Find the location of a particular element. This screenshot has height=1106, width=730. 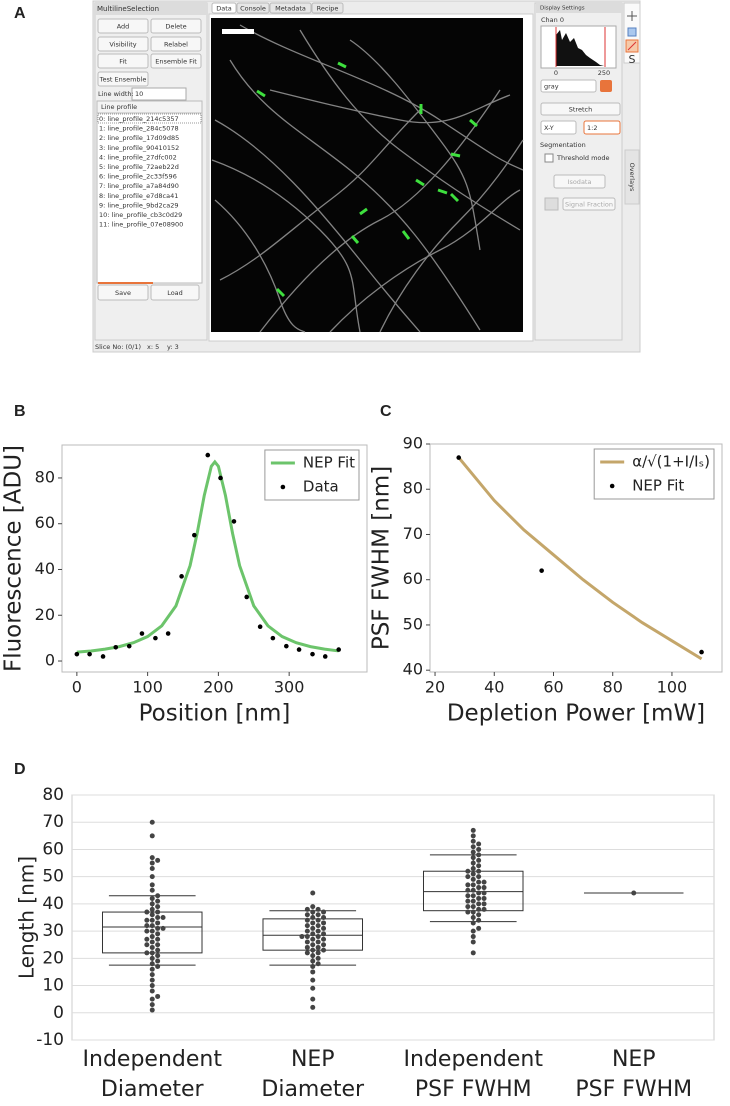

button-label: Stretch is located at coordinates (580, 110).